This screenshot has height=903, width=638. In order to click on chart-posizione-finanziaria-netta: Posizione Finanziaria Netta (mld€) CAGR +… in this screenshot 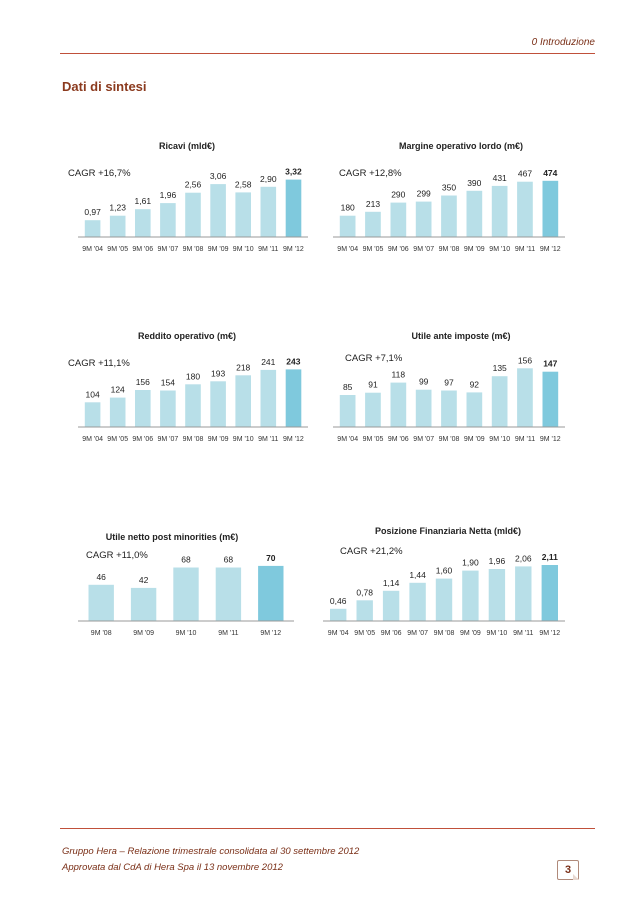, I will do `click(445, 585)`.